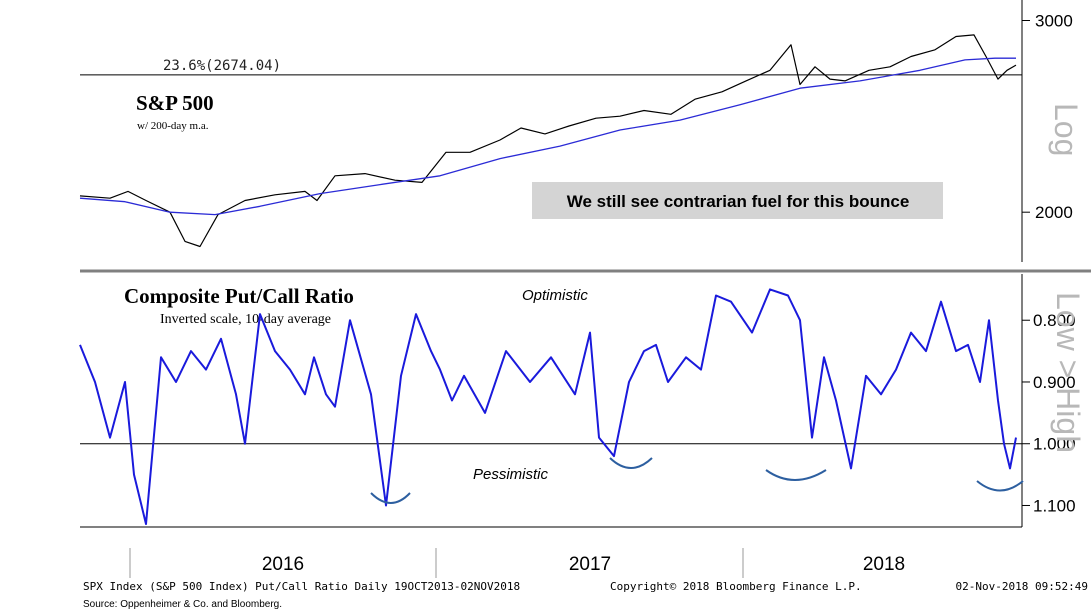 This screenshot has width=1091, height=611. I want to click on optimistic-label: Optimistic, so click(555, 295).